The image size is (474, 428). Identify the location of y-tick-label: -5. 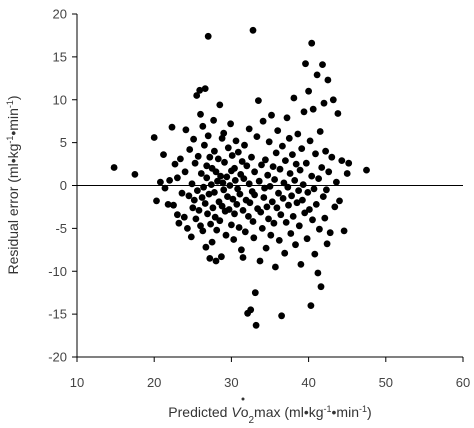
(61, 228).